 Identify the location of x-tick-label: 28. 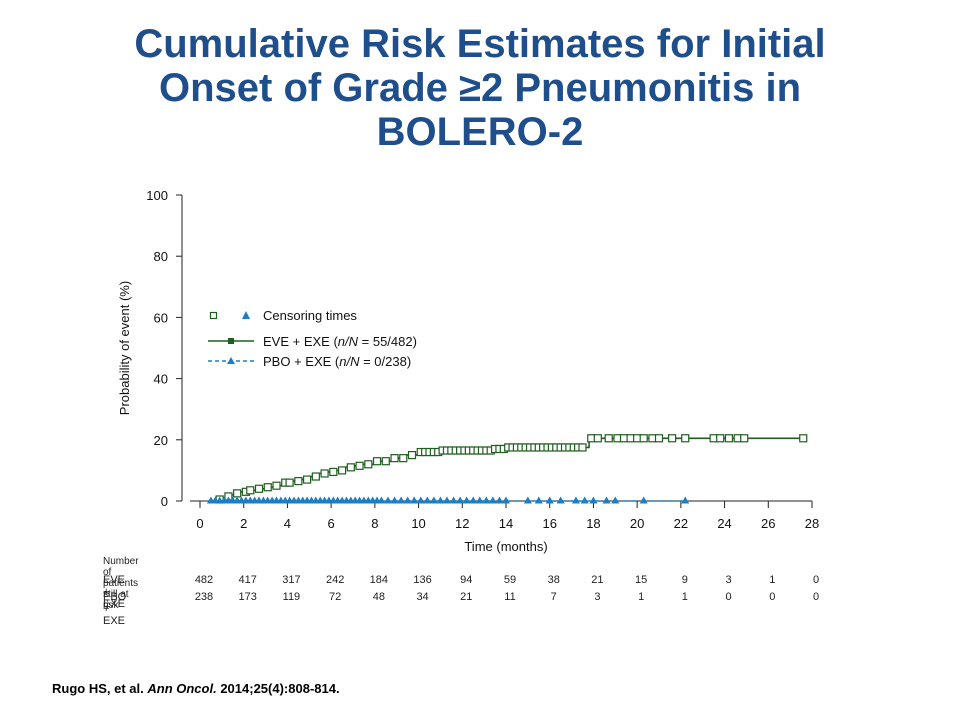
(812, 523).